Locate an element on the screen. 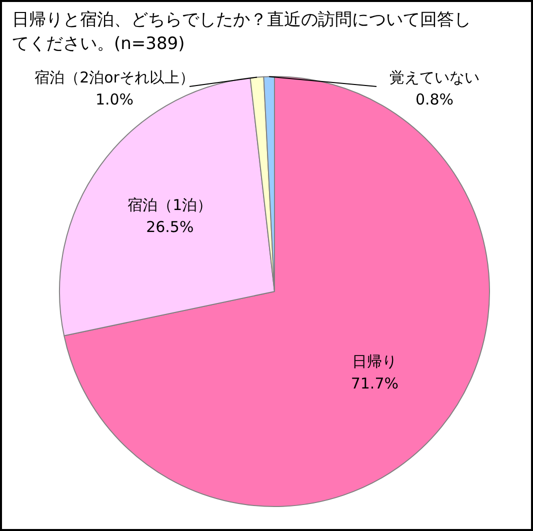 The image size is (533, 531). slice-label: 覚えていない is located at coordinates (435, 77).